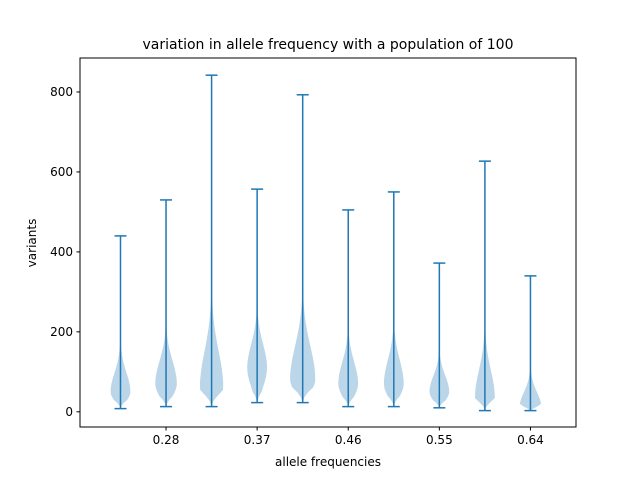 The image size is (640, 484). I want to click on y-tick-label: 0, so click(69, 412).